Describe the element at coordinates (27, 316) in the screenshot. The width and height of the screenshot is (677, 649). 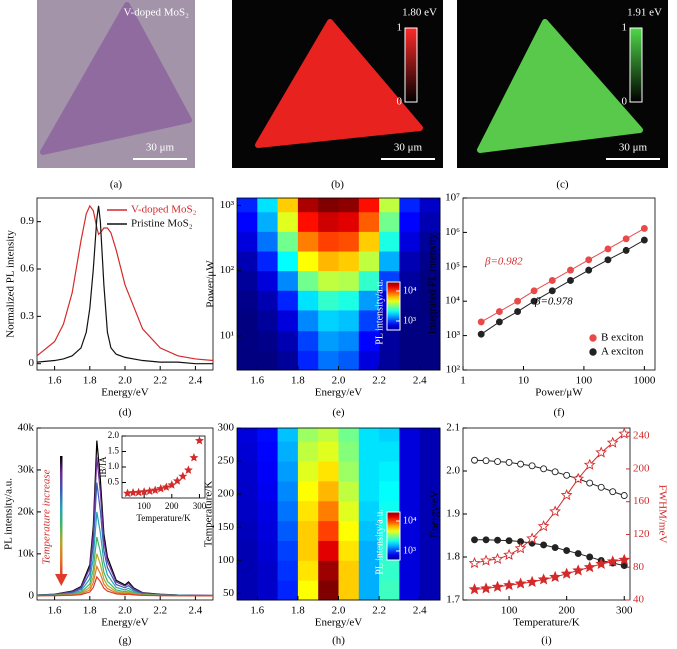
I see `y-tick-label: 0.3` at that location.